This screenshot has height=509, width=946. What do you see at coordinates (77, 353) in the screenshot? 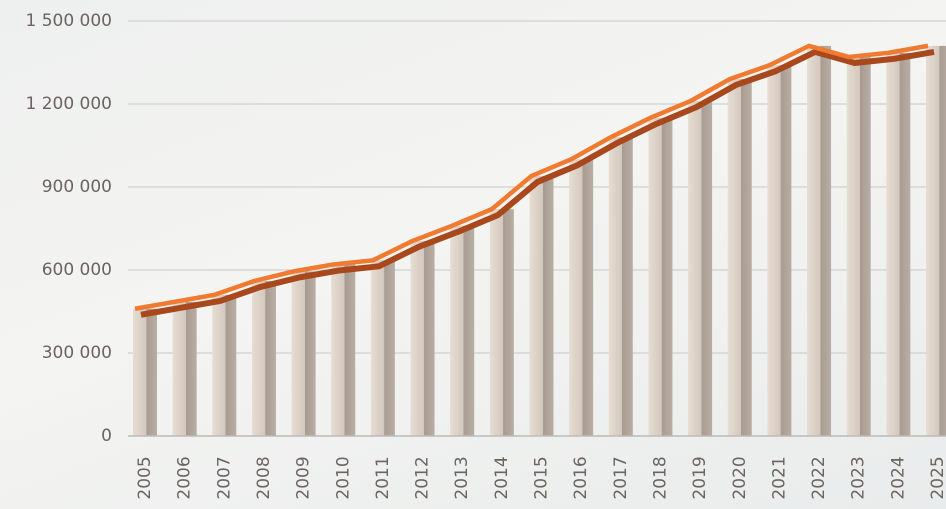
I see `y-tick-label: 300 000` at bounding box center [77, 353].